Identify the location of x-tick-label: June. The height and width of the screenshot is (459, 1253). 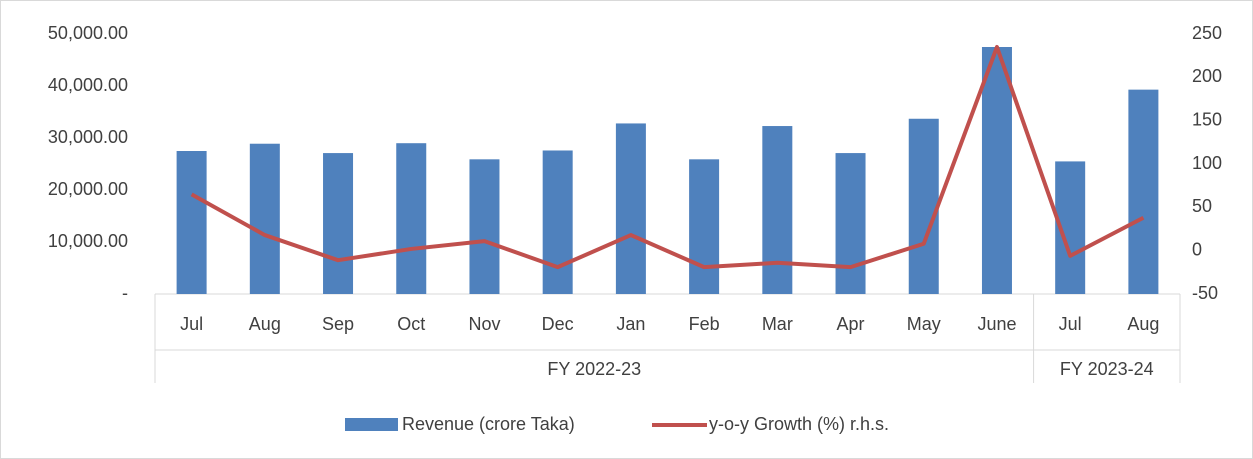
(996, 324).